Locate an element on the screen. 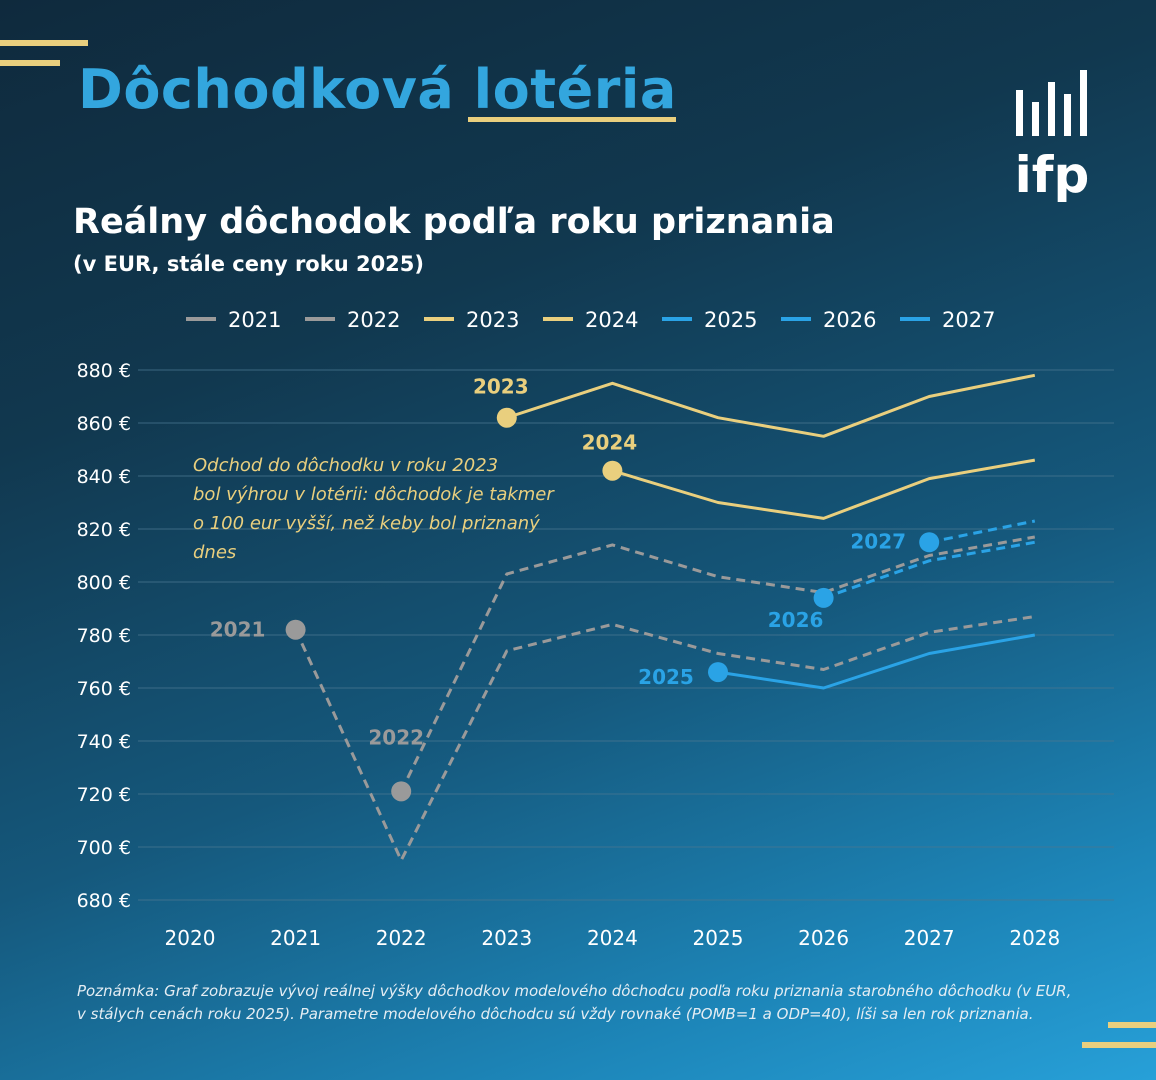 The image size is (1156, 1080). series-line-2026 is located at coordinates (929, 570).